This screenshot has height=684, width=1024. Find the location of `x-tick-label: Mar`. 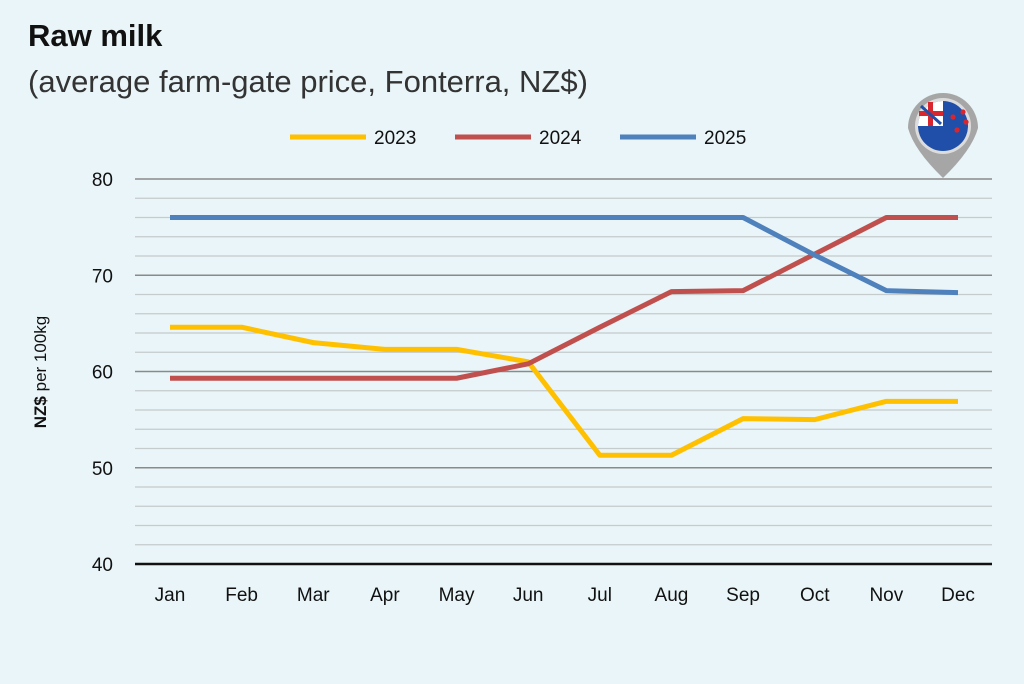

x-tick-label: Mar is located at coordinates (313, 595).